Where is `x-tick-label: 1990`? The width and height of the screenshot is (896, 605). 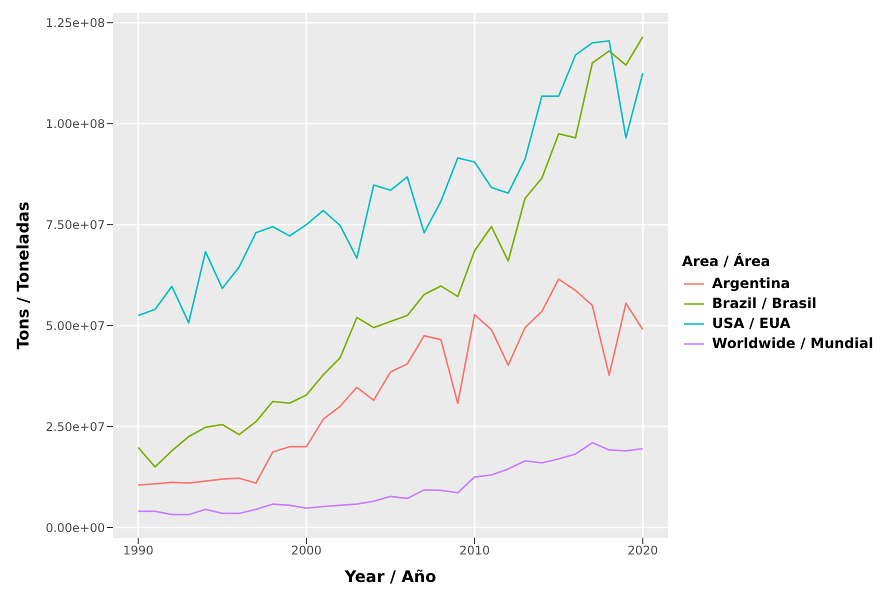 x-tick-label: 1990 is located at coordinates (138, 551).